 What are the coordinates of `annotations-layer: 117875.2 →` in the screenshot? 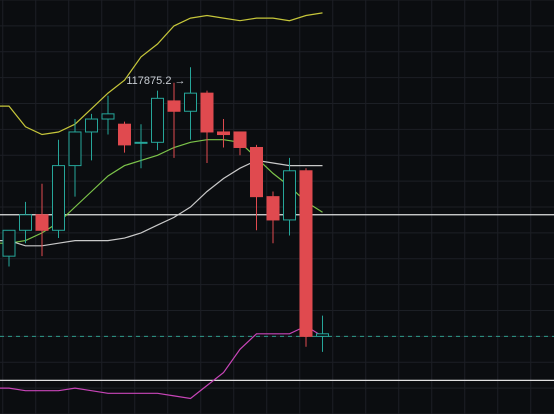 It's located at (155, 81).